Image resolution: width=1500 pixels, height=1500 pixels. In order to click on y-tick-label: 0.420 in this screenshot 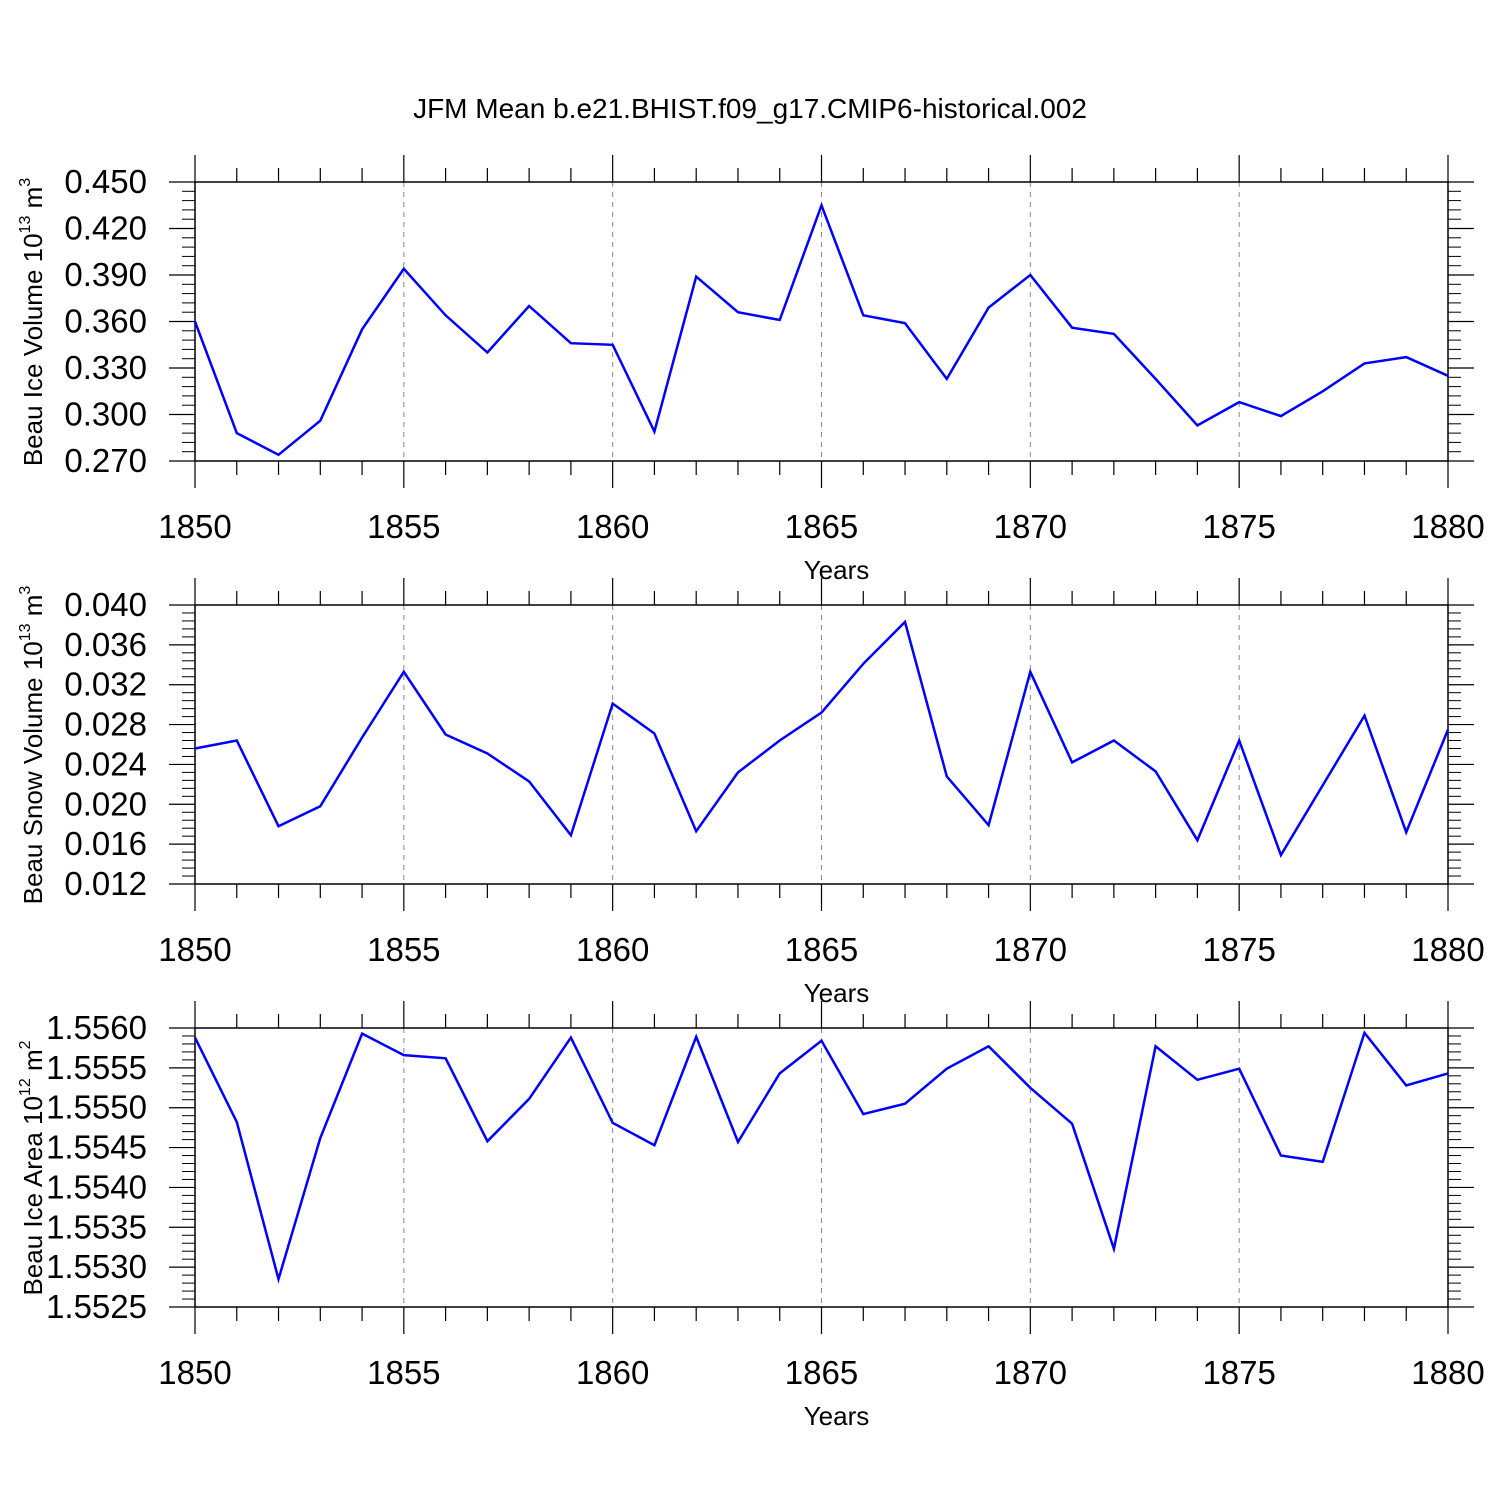, I will do `click(105, 228)`.